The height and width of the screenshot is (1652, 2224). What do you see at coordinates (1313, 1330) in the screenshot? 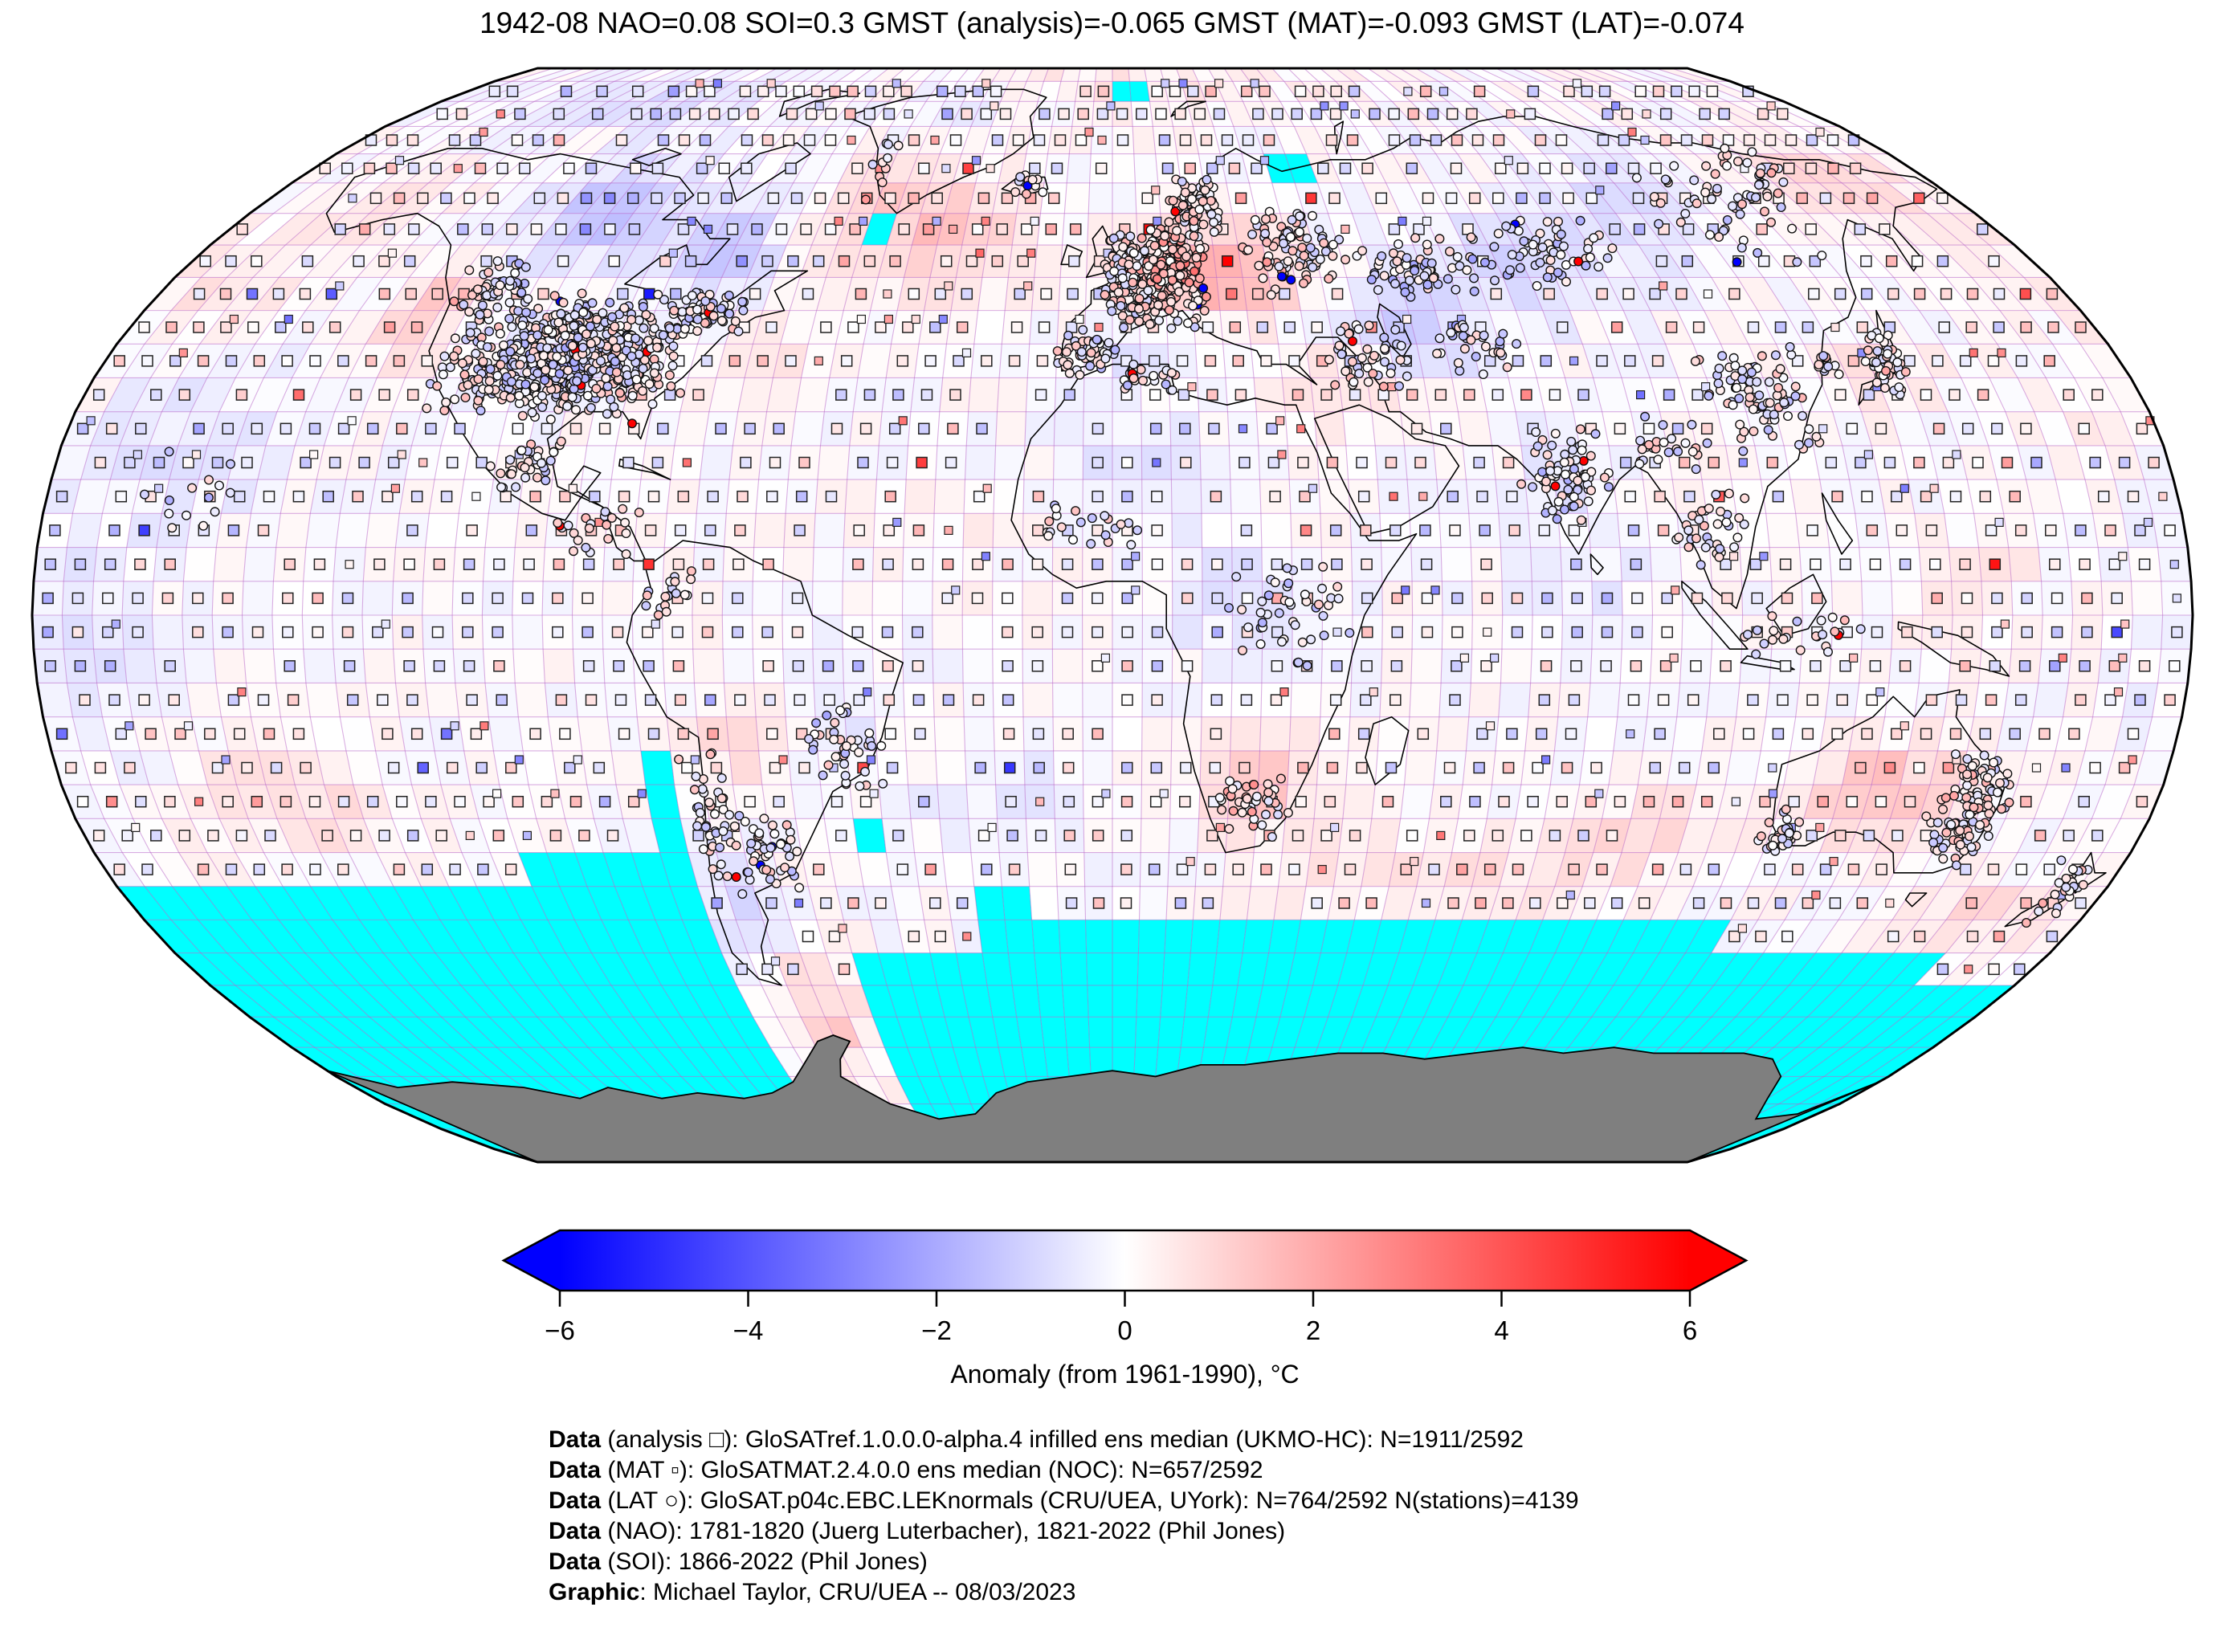
I see `colorbar-tick-label: 2` at bounding box center [1313, 1330].